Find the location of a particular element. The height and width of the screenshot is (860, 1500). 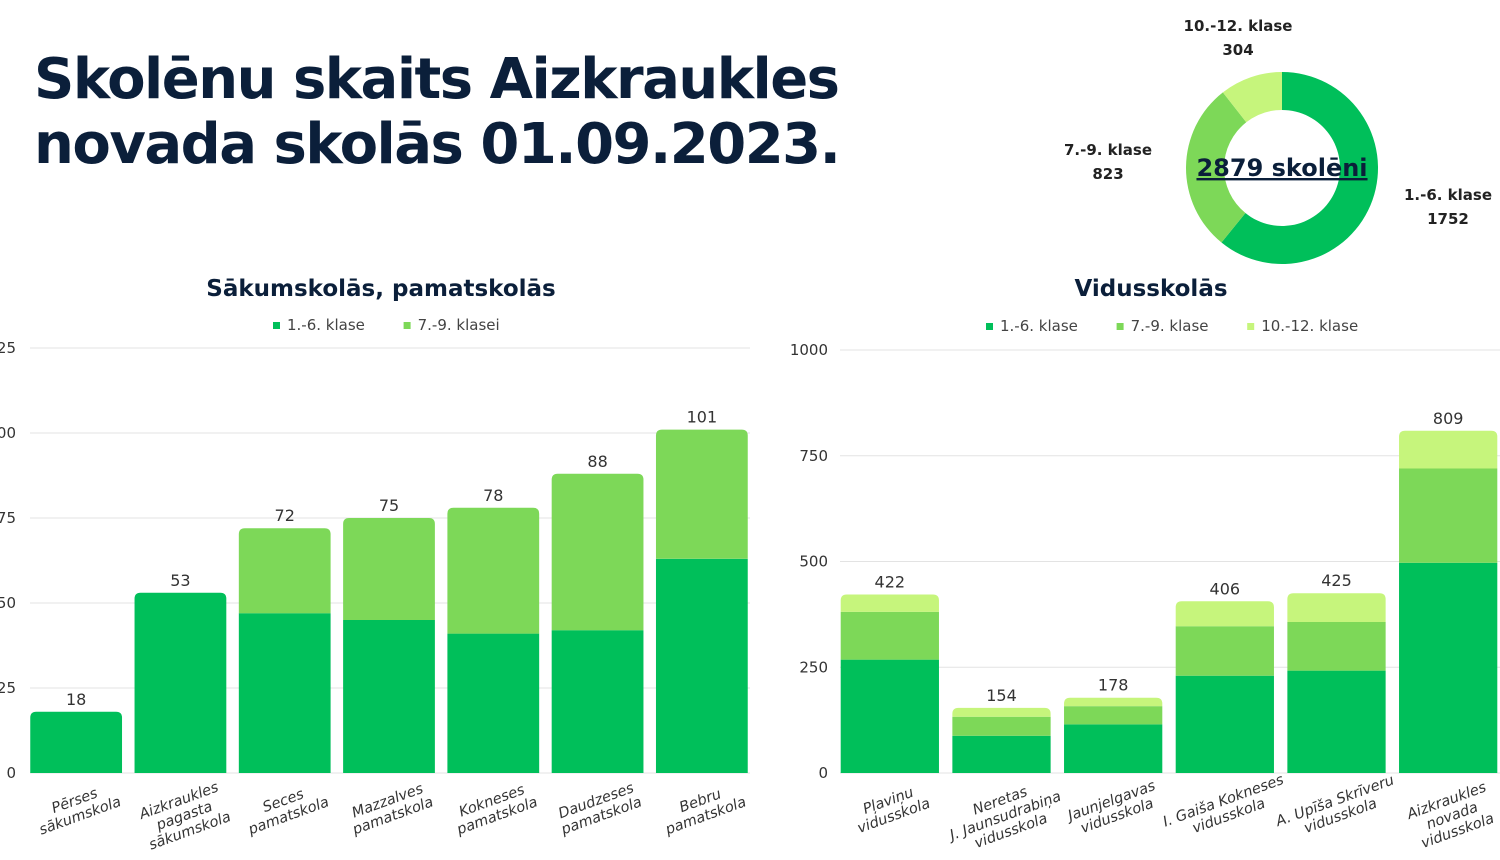

x-category-label: A. Upīša Skrīveruvidusskola is located at coordinates (1337, 808).